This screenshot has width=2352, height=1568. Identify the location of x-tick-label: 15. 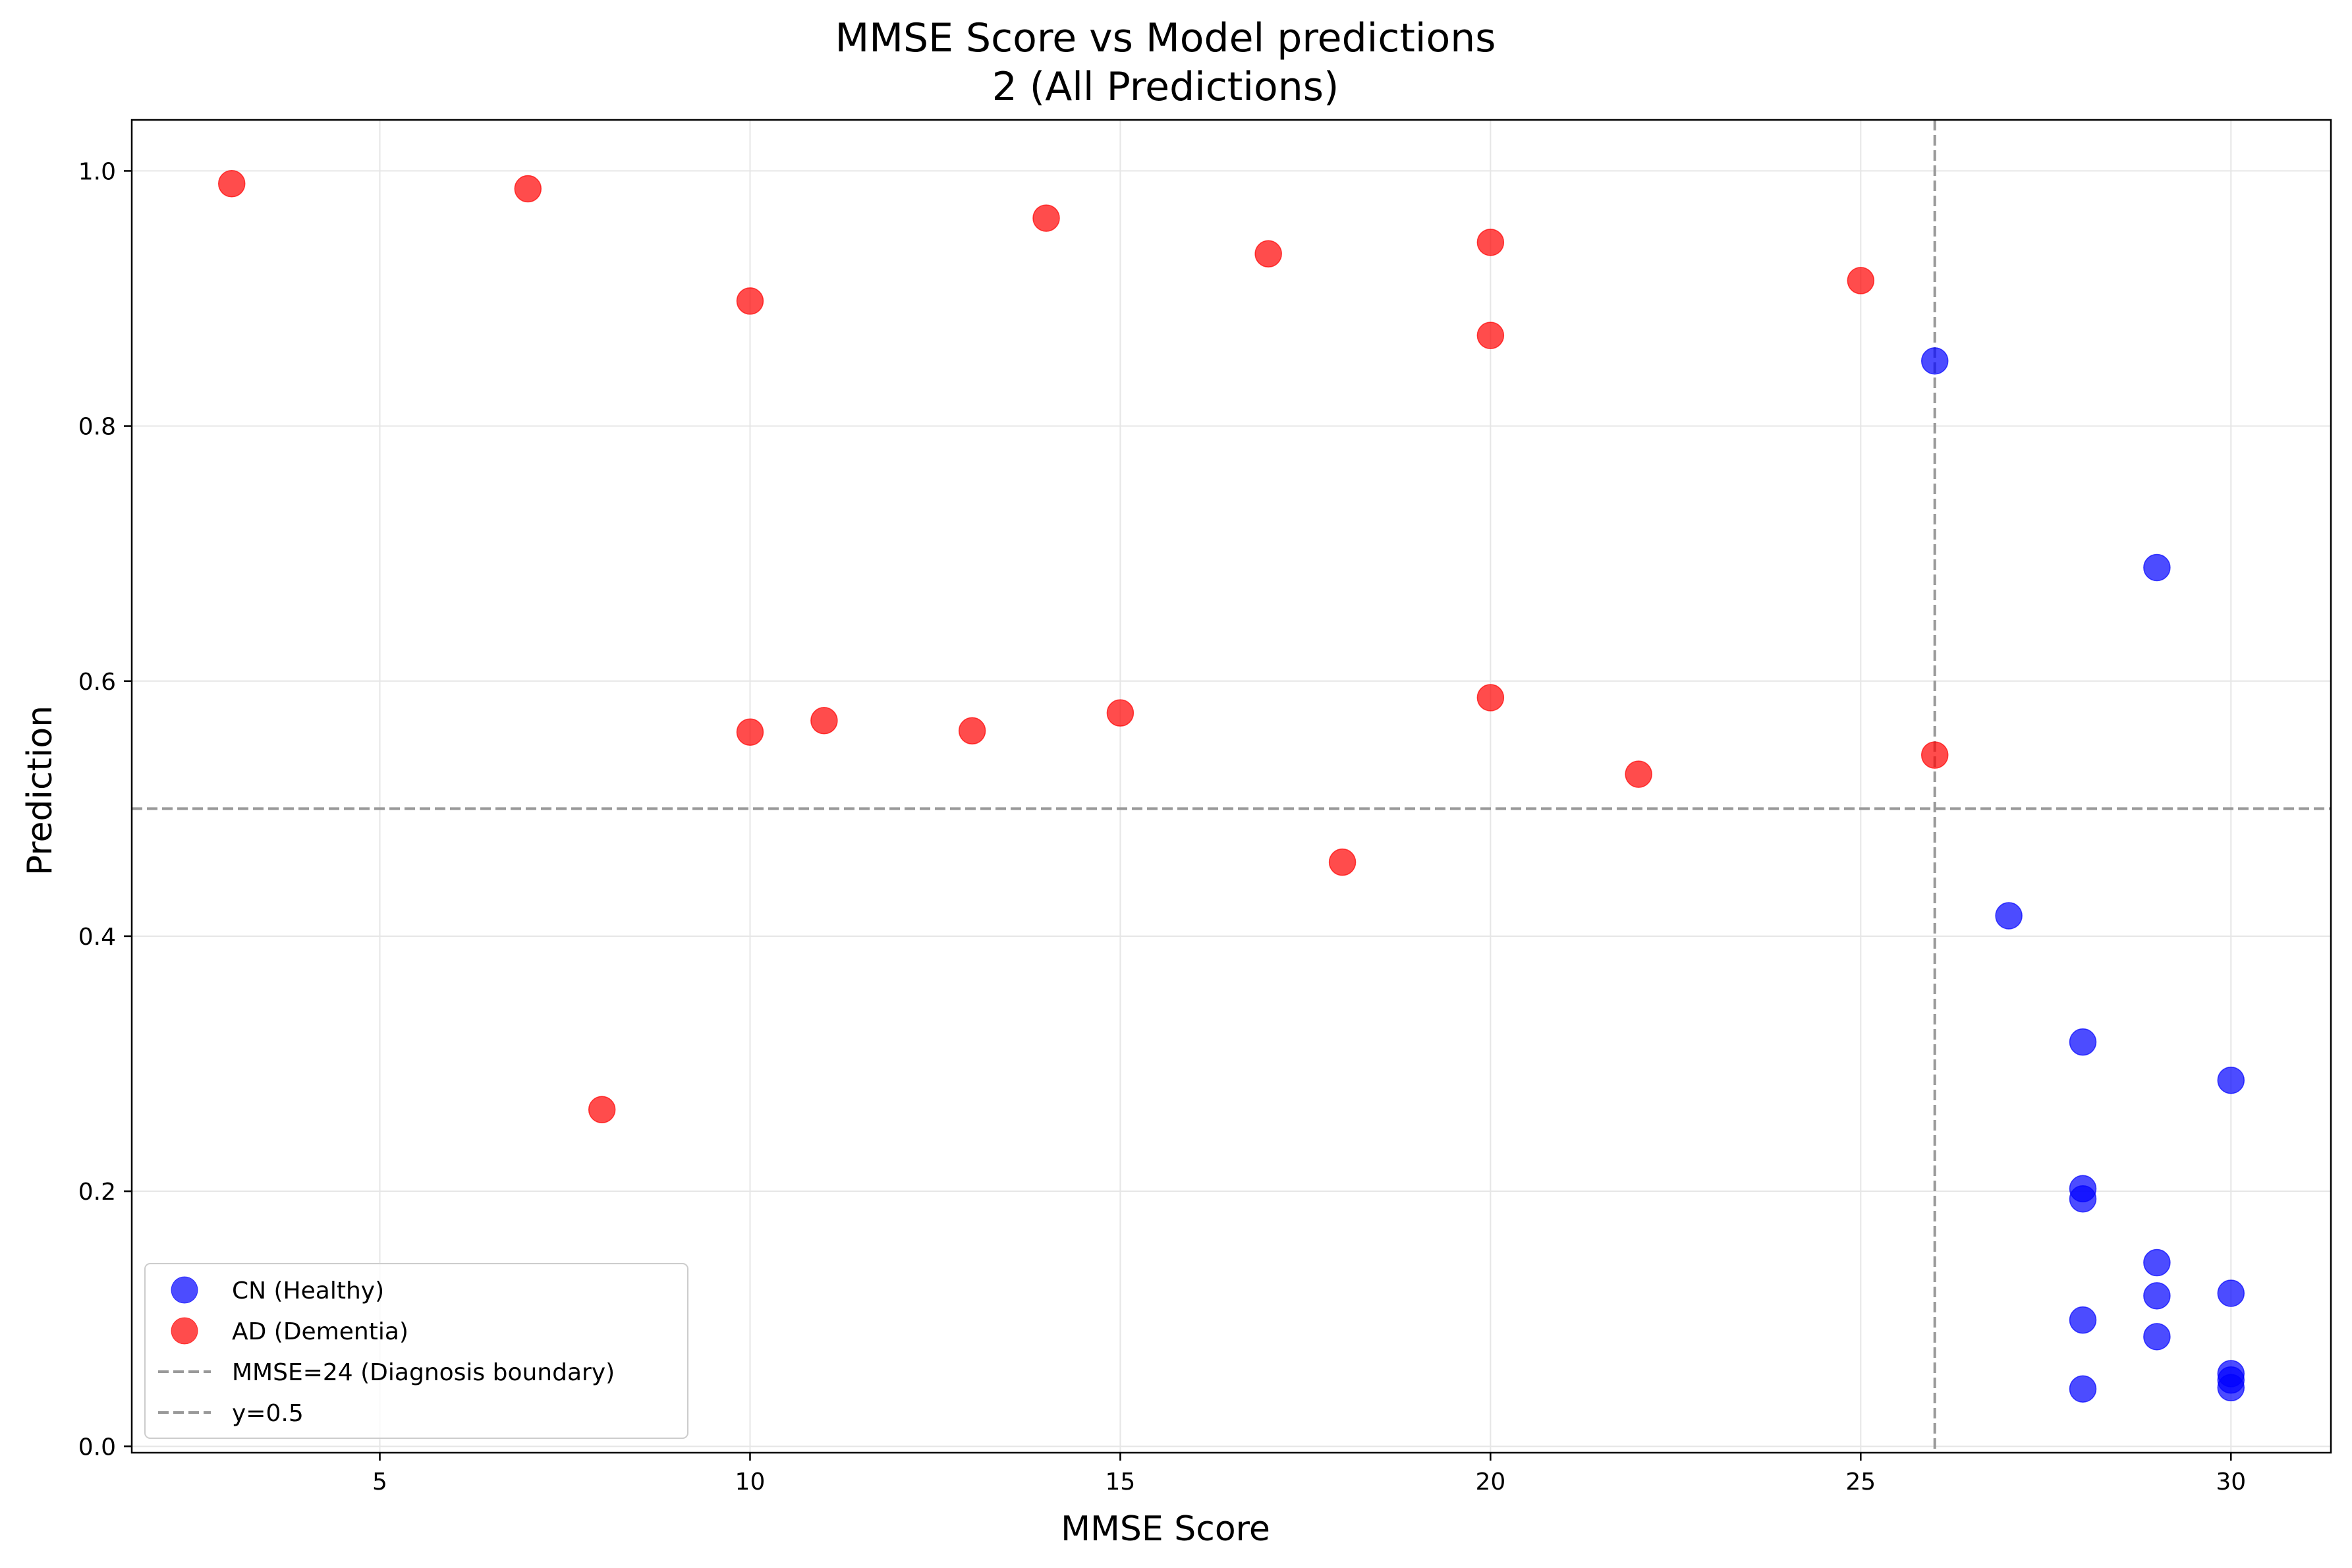
(1121, 1482).